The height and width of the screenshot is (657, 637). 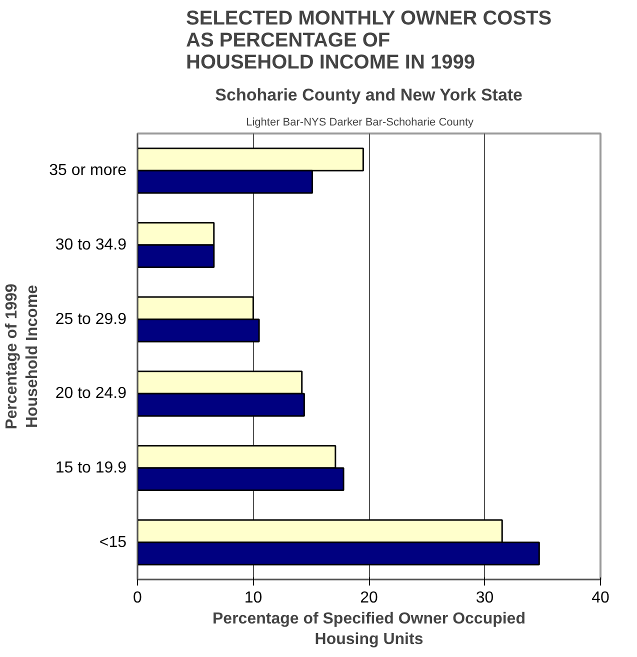 What do you see at coordinates (91, 393) in the screenshot?
I see `y-tick-label: 20 to 24.9` at bounding box center [91, 393].